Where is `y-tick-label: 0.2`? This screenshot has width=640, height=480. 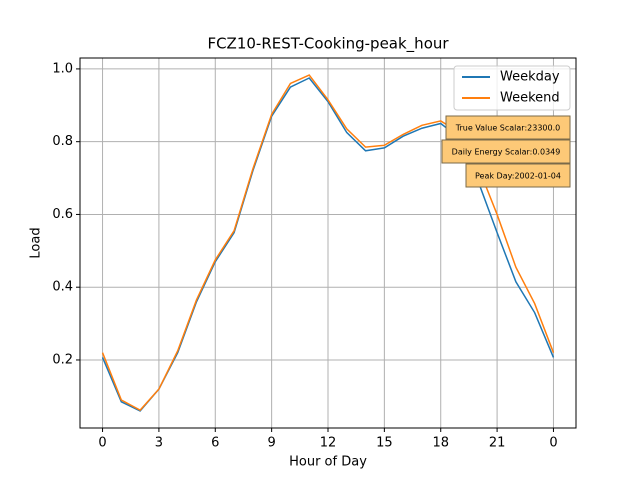
y-tick-label: 0.2 is located at coordinates (62, 359).